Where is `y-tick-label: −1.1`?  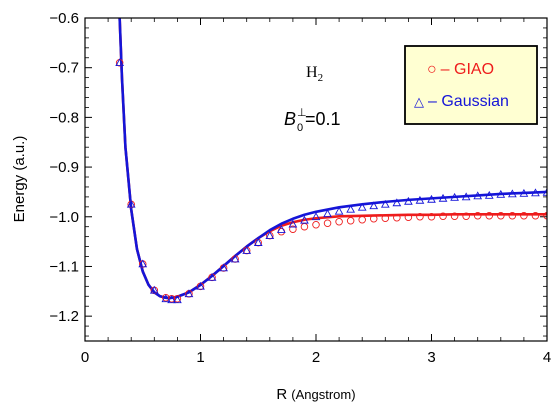 y-tick-label: −1.1 is located at coordinates (64, 266).